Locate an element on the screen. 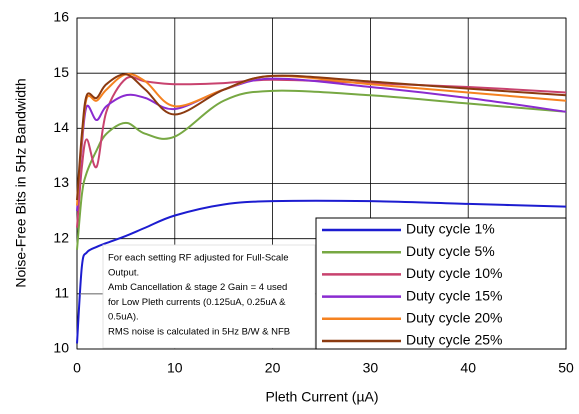 This screenshot has height=414, width=579. y-tick-label: 11 is located at coordinates (61, 293).